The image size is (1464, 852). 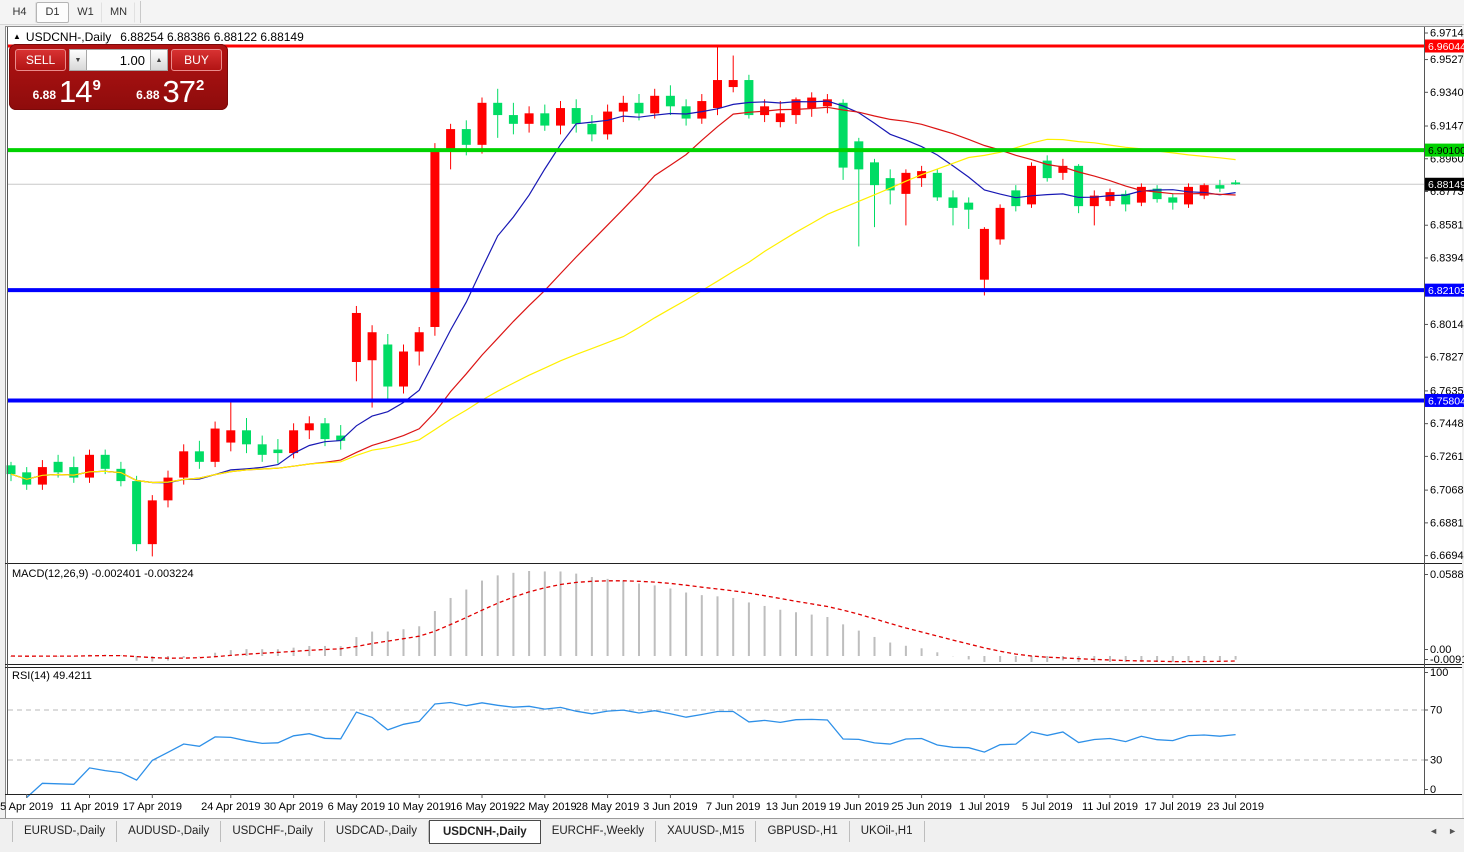 What do you see at coordinates (118, 12) in the screenshot?
I see `timeframe-button-mn: MN` at bounding box center [118, 12].